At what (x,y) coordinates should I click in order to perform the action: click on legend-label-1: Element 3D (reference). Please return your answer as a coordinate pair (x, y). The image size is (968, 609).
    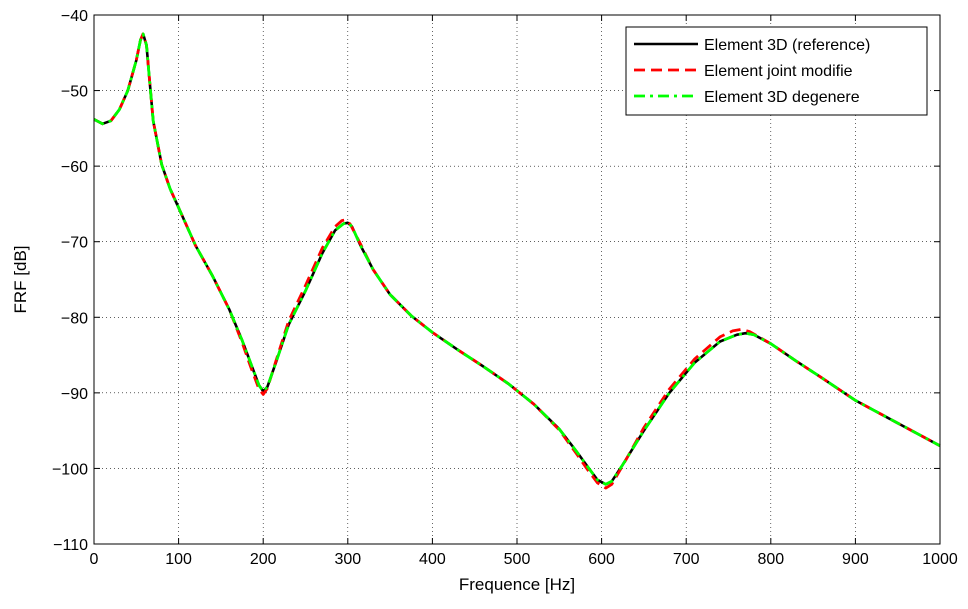
    Looking at the image, I should click on (787, 45).